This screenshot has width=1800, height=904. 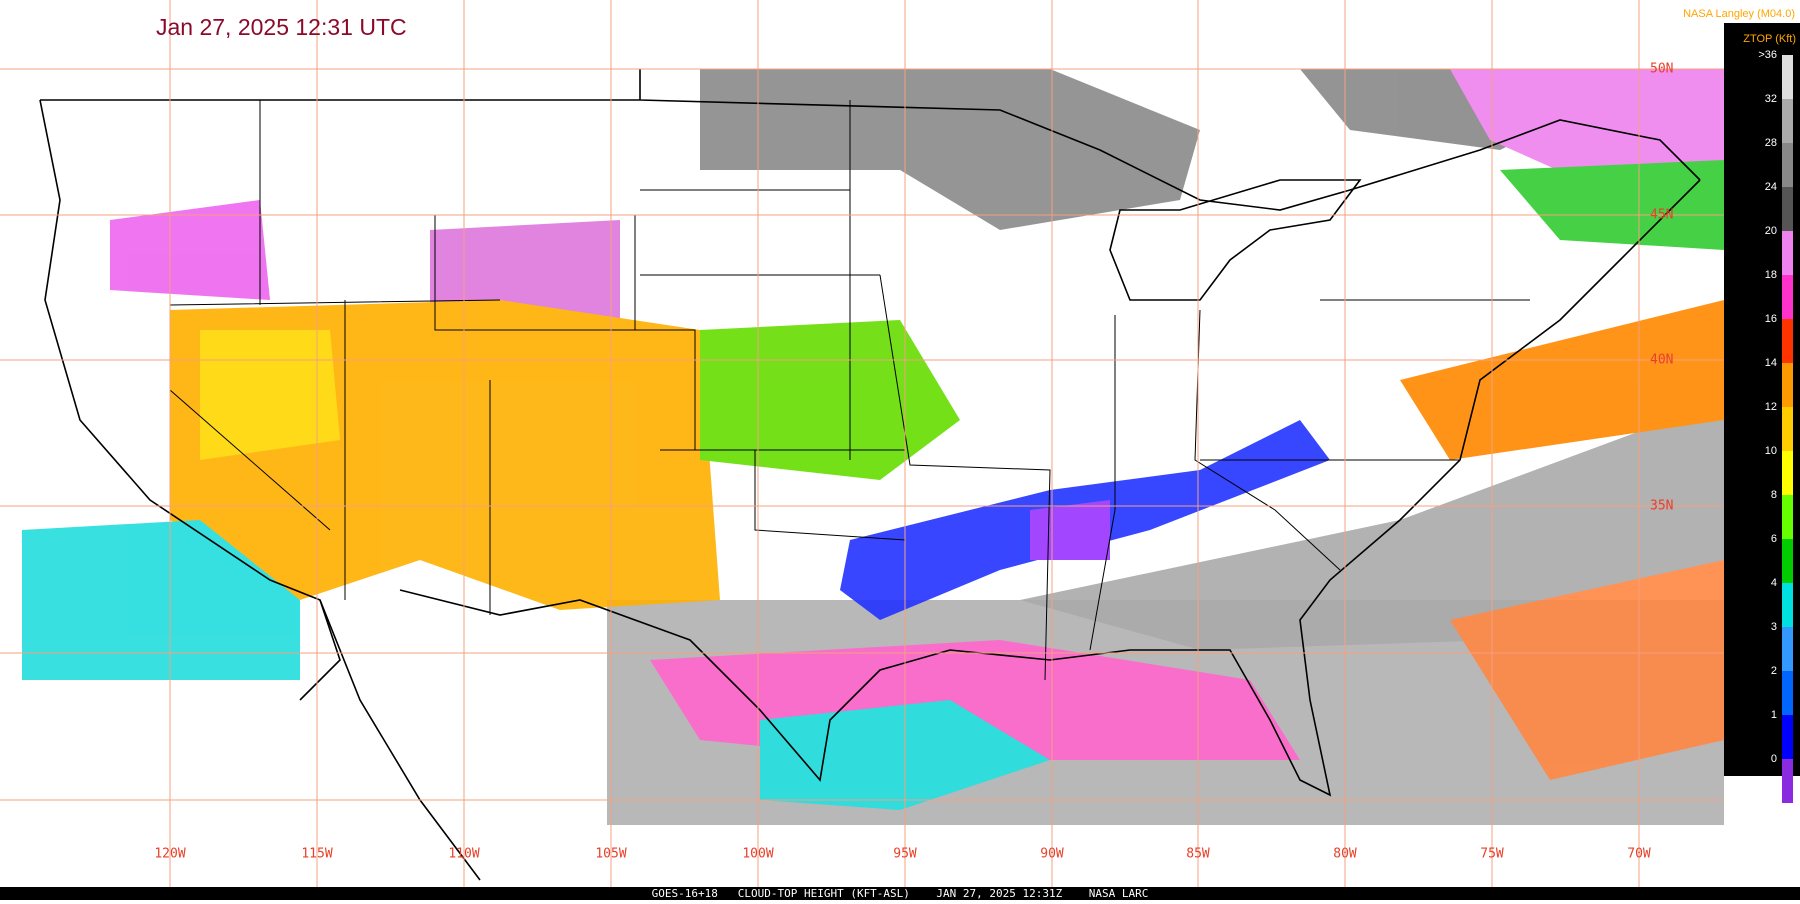 What do you see at coordinates (463, 854) in the screenshot?
I see `longitude-label: 110W` at bounding box center [463, 854].